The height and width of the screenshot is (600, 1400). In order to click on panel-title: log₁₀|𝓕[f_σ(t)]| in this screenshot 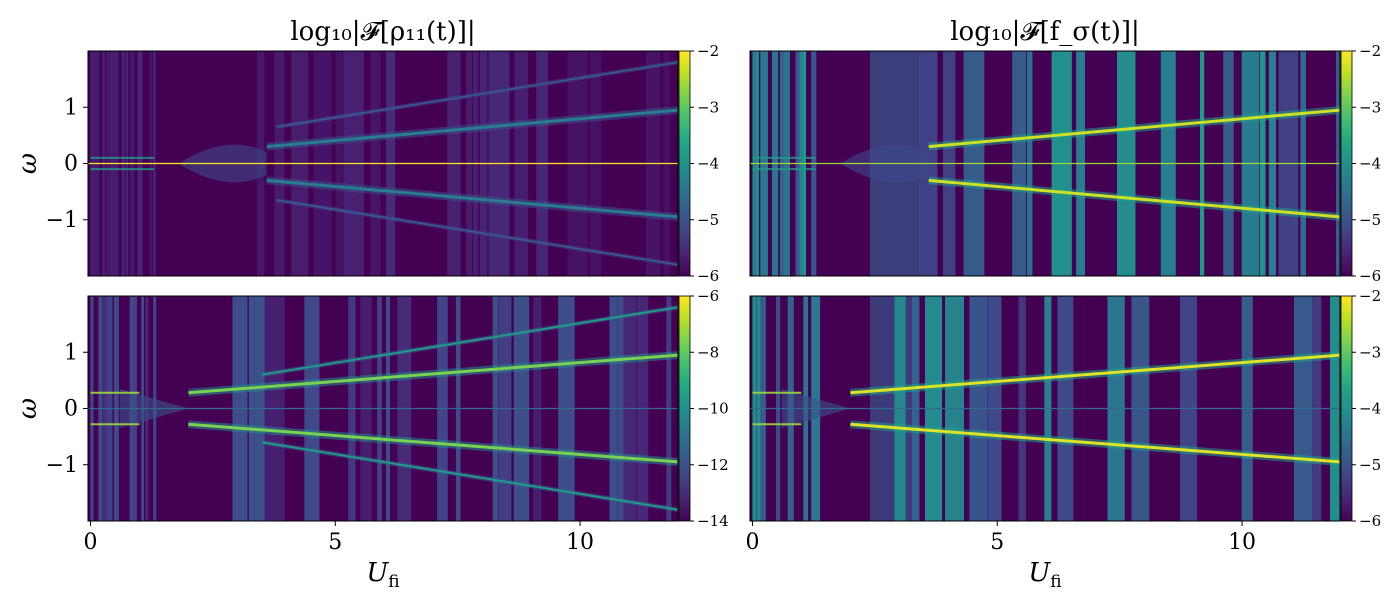, I will do `click(1045, 32)`.